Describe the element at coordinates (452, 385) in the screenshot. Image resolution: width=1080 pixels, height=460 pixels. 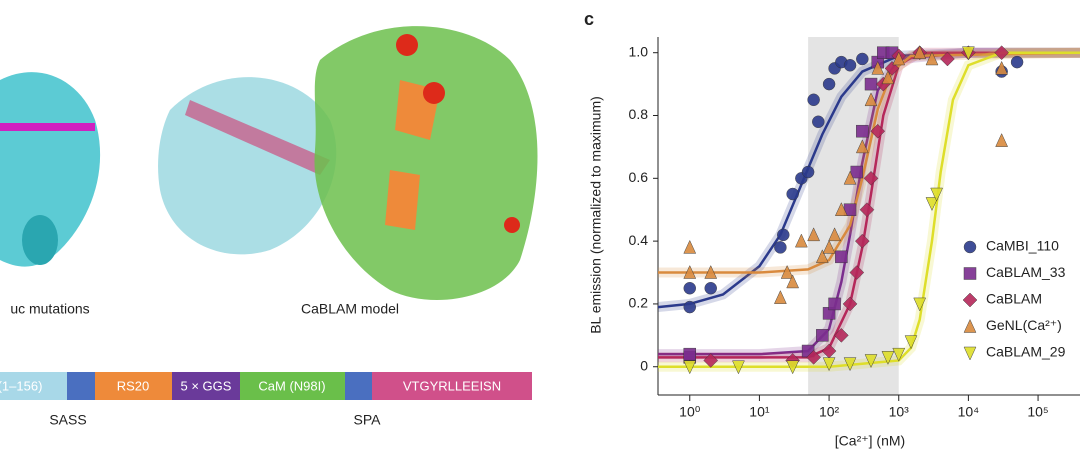
I see `domain-label: VTGYRLLEEISN` at that location.